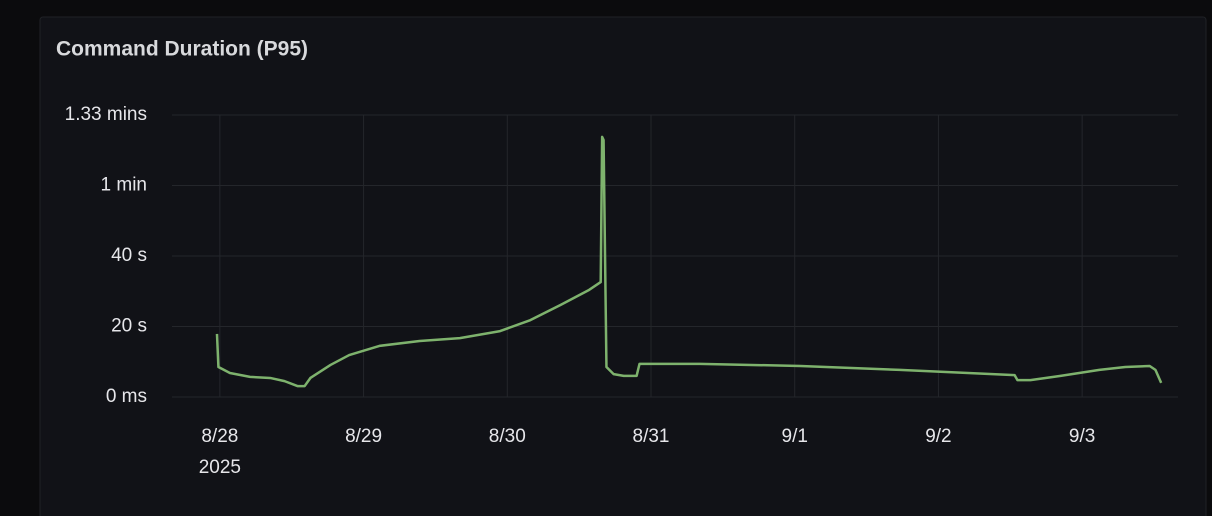 The height and width of the screenshot is (516, 1212). I want to click on x-tick-label: 8/28, so click(219, 436).